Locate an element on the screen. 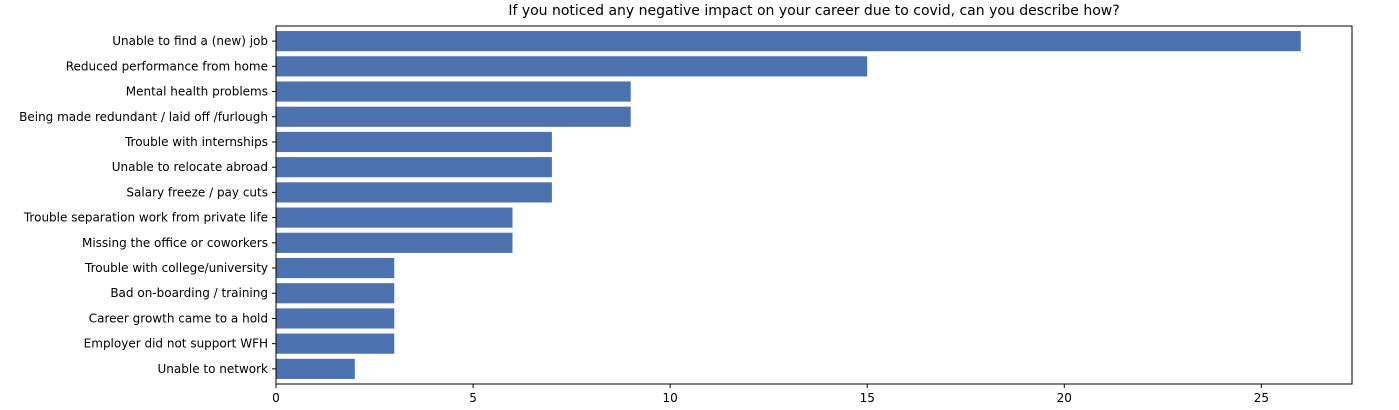 This screenshot has width=1399, height=410. x-tick-label-4: 20 is located at coordinates (1064, 398).